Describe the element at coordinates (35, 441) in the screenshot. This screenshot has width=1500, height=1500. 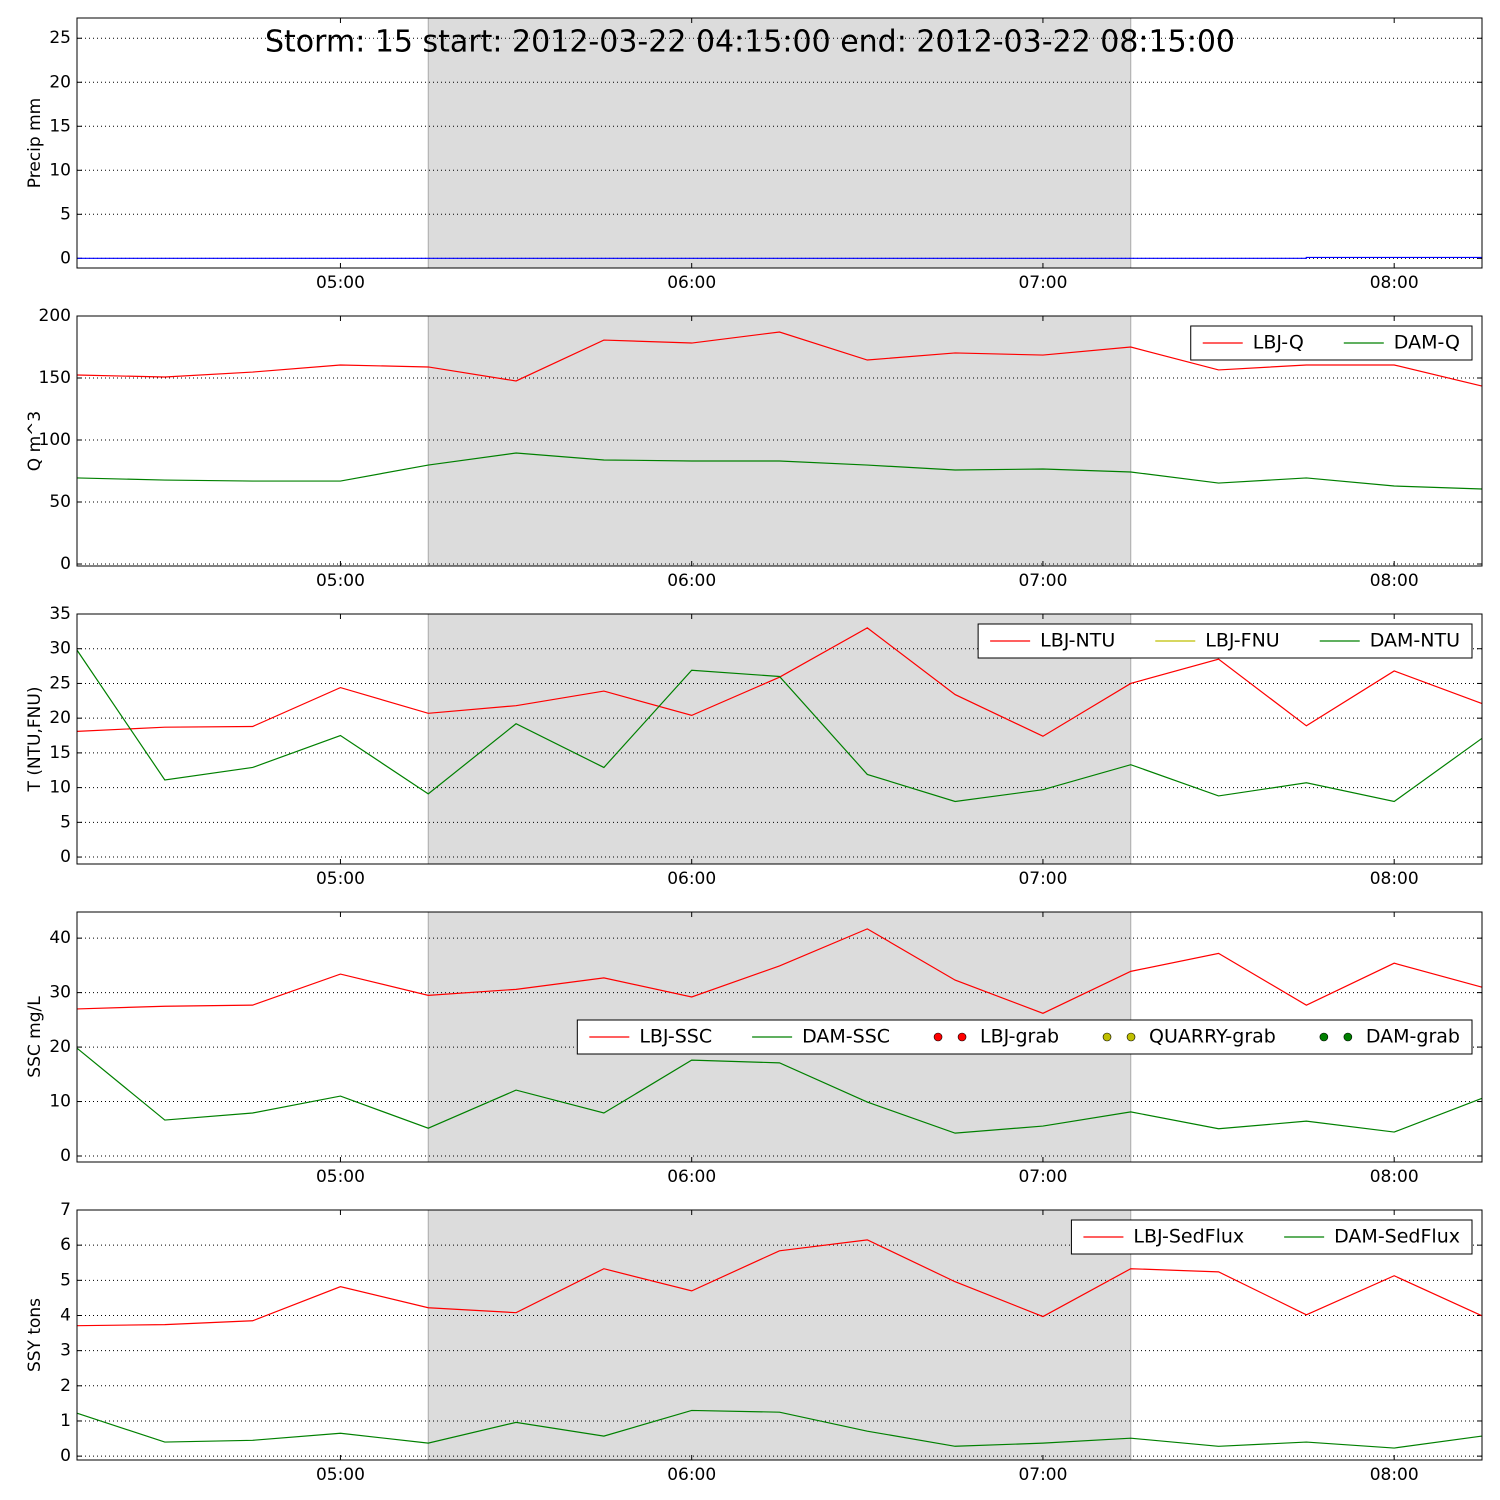
I see `y-axis-label: Q m^3` at that location.